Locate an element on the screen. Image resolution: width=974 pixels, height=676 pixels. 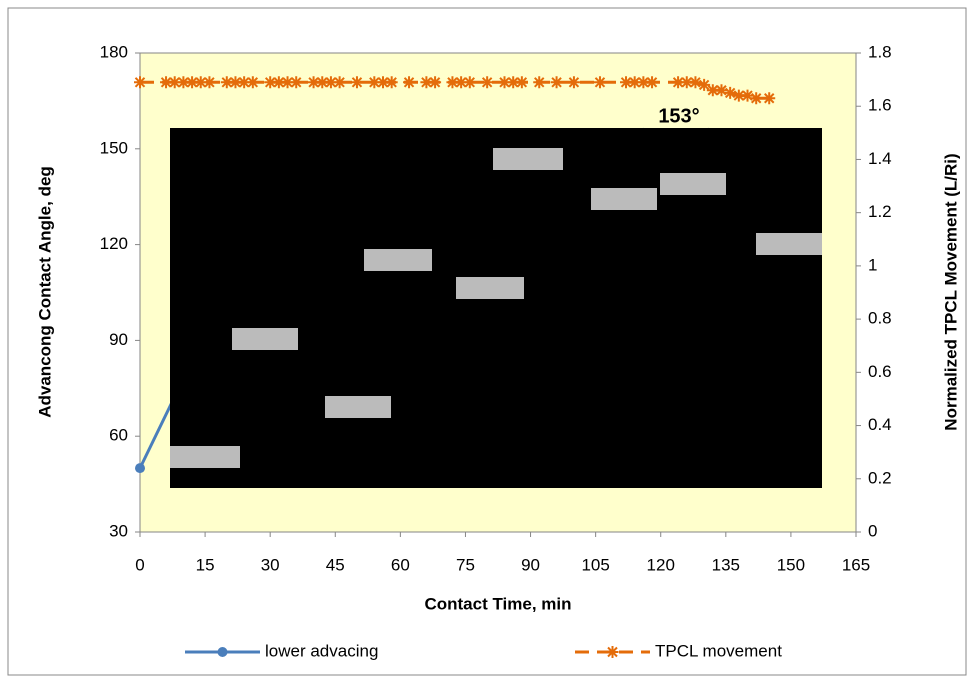
x-tick-label: 105 is located at coordinates (595, 564).